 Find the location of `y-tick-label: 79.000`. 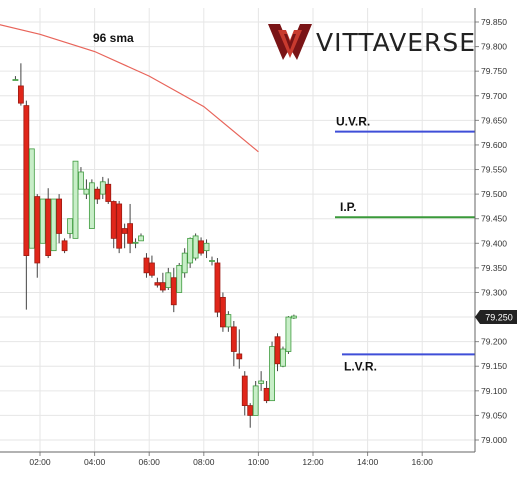

y-tick-label: 79.000 is located at coordinates (494, 440).